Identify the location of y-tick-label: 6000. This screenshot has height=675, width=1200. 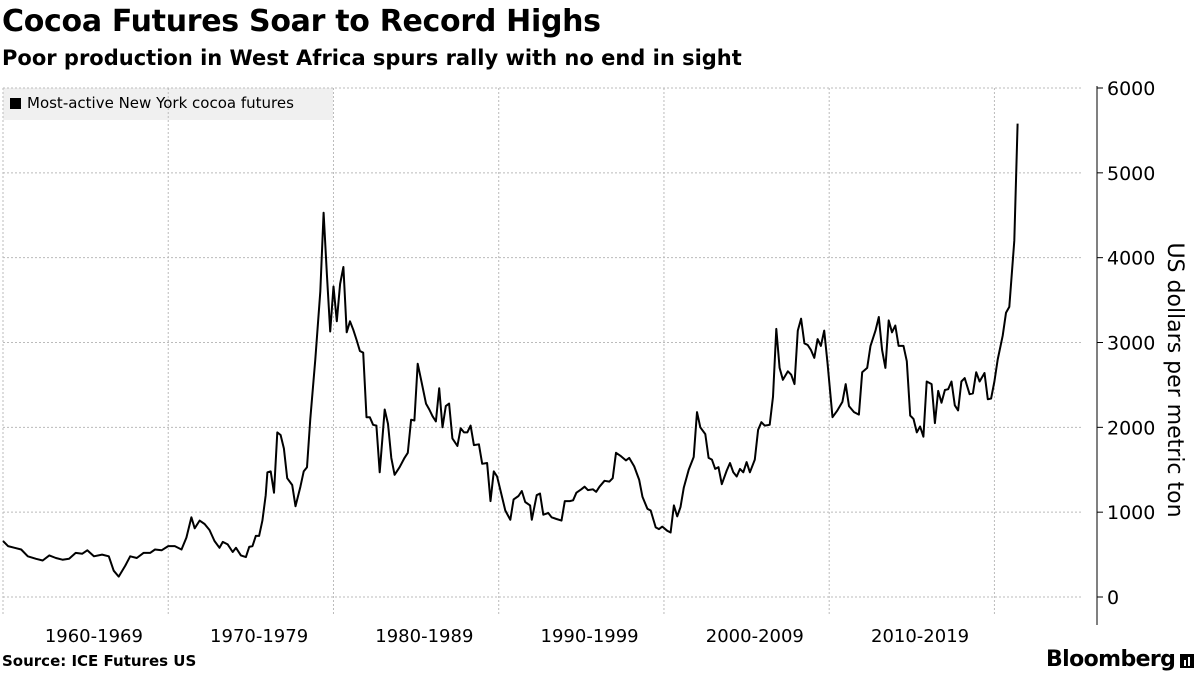
(1131, 89).